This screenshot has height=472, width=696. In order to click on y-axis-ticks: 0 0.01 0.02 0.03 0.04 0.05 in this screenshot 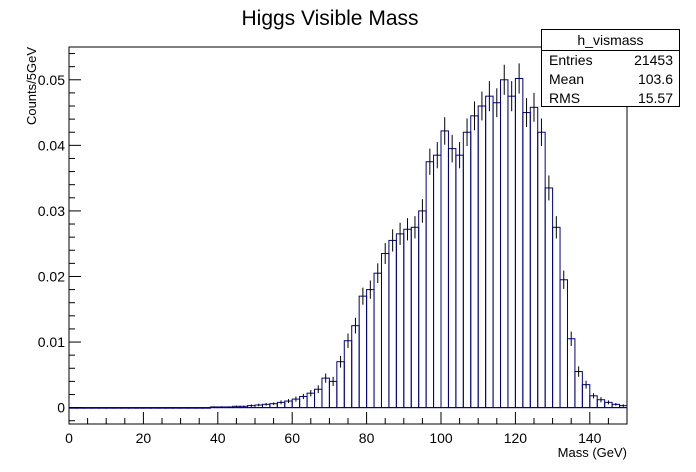, I will do `click(59, 237)`.